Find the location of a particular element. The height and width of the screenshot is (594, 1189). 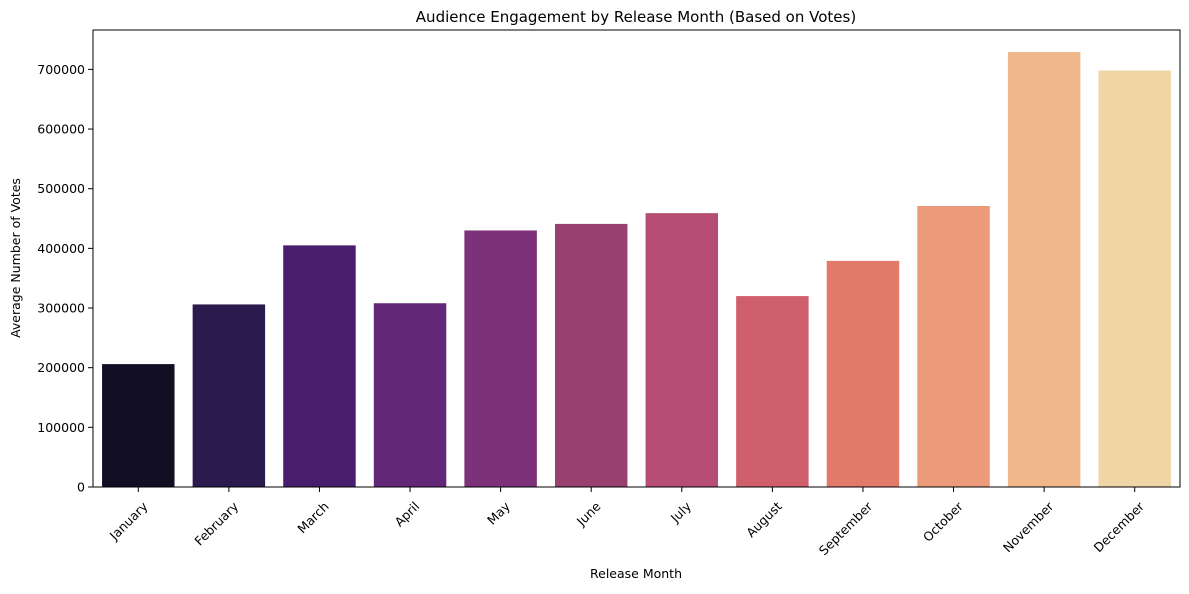

bar-june is located at coordinates (591, 355).